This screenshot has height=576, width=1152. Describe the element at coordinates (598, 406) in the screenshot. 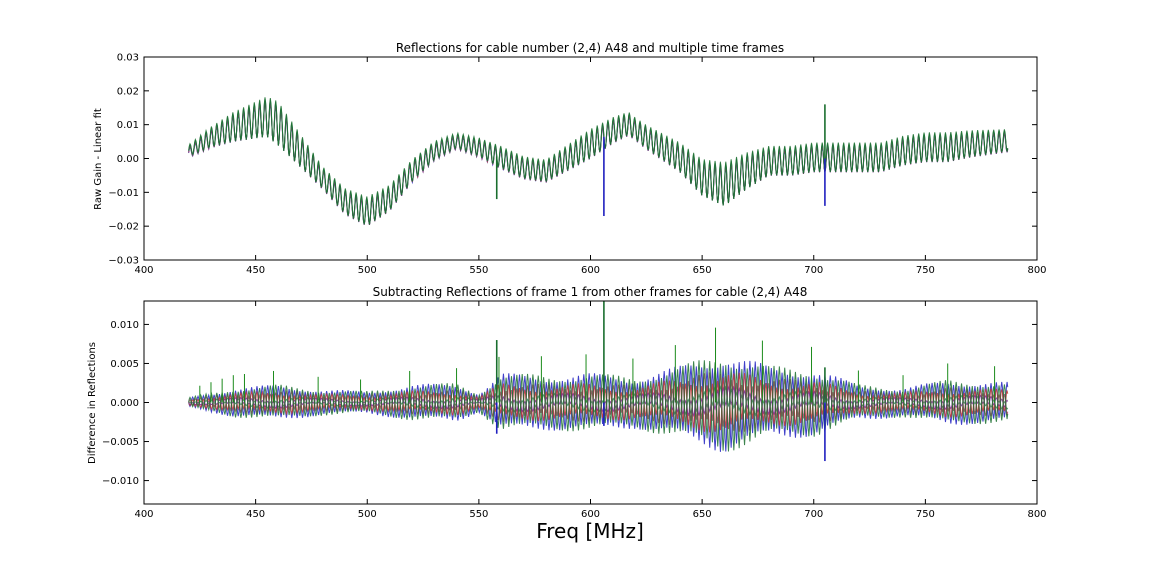

I see `bottom-series-line` at that location.